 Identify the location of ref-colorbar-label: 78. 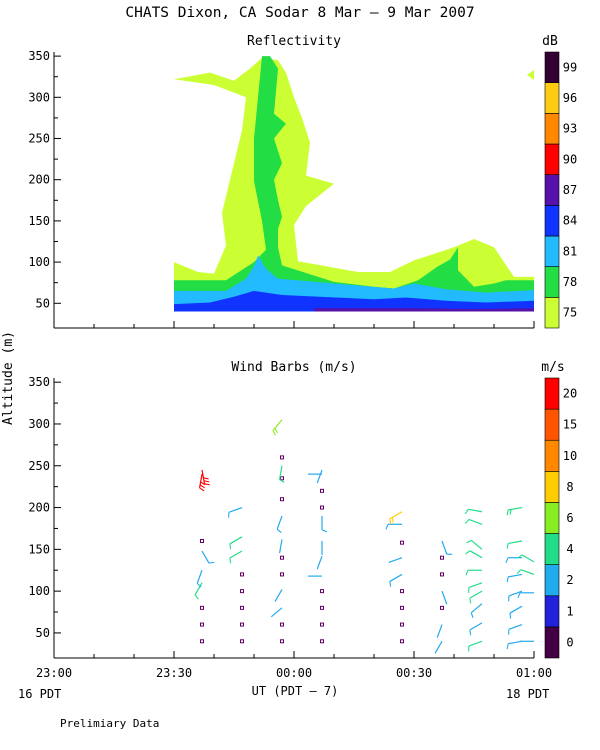
(570, 282).